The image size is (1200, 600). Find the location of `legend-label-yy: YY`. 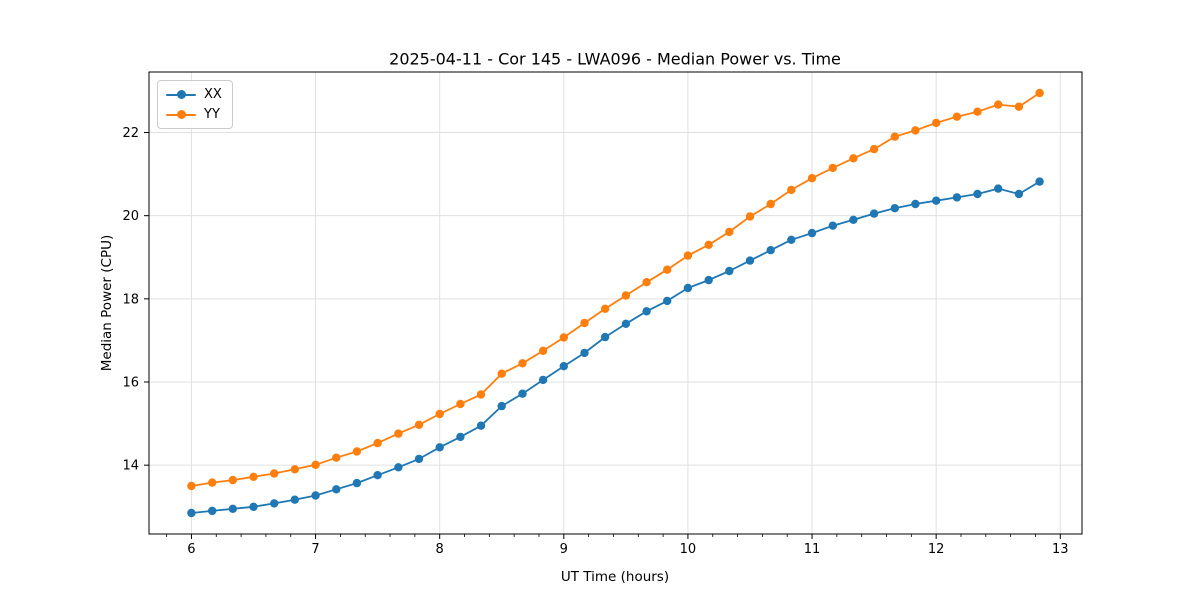

legend-label-yy: YY is located at coordinates (212, 114).